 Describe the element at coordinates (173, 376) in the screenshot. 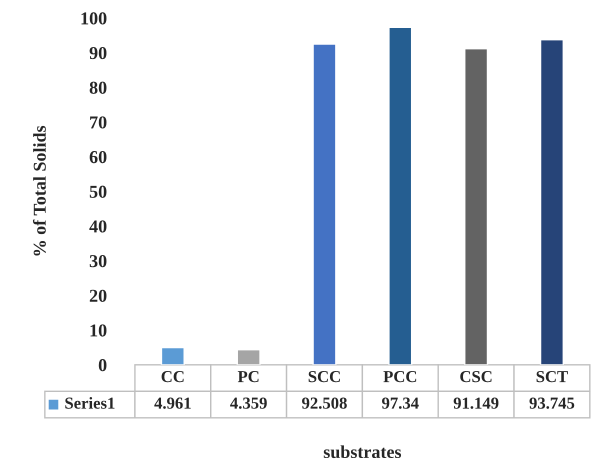

I see `x-tick-label: CC` at that location.